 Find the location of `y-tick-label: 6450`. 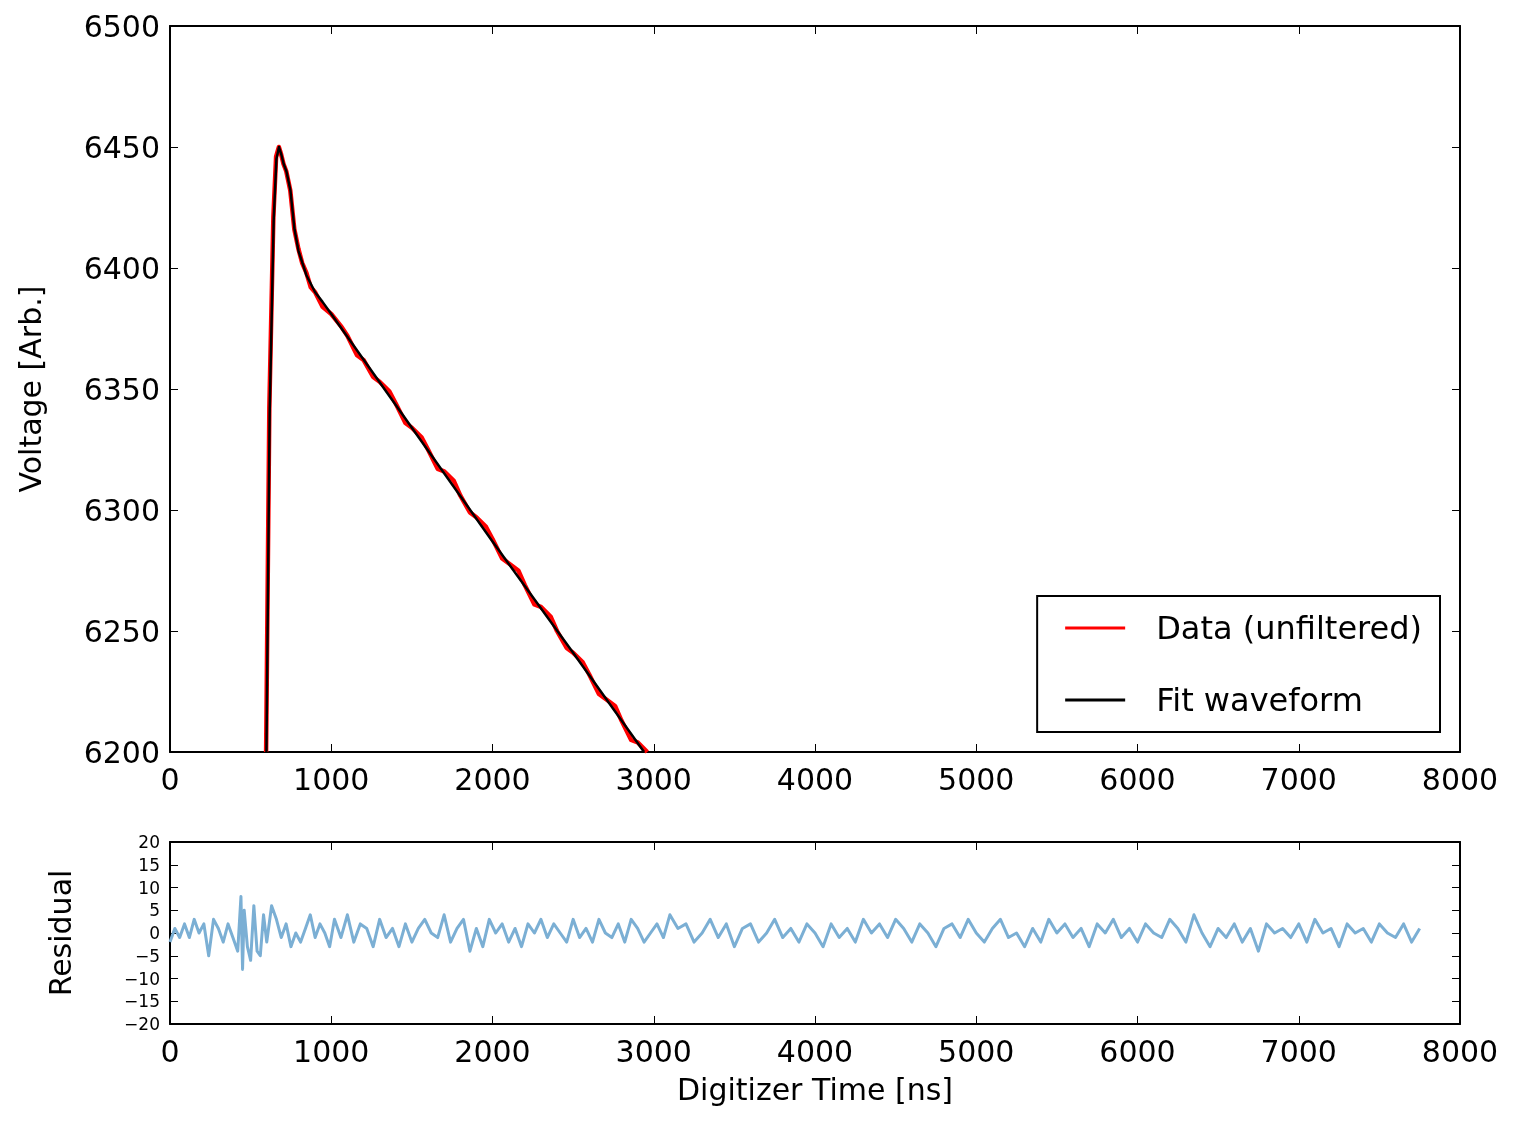

y-tick-label: 6450 is located at coordinates (121, 147).